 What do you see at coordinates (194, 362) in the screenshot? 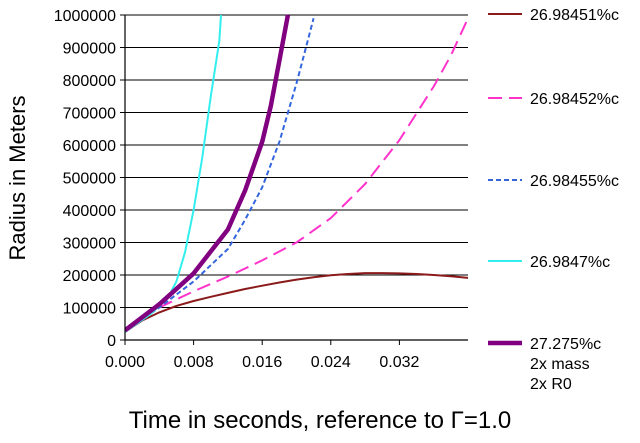
I see `x-tick-label: 0.008` at bounding box center [194, 362].